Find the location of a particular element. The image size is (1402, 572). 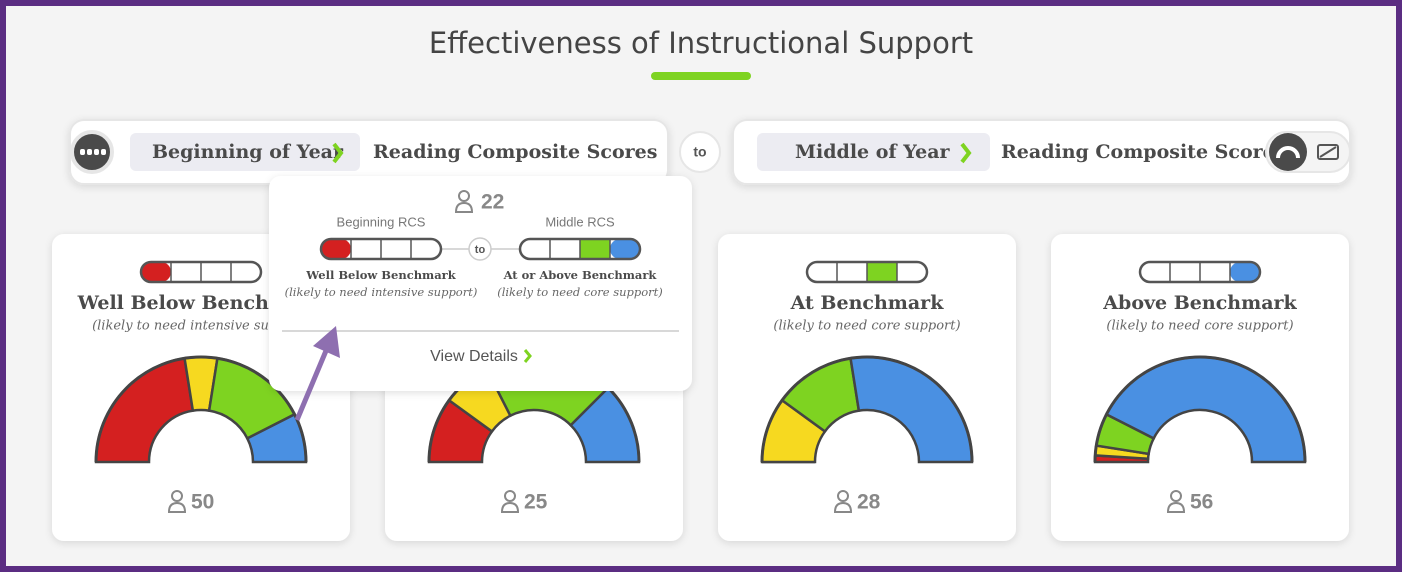

pointer-arrow is located at coordinates (317, 373).